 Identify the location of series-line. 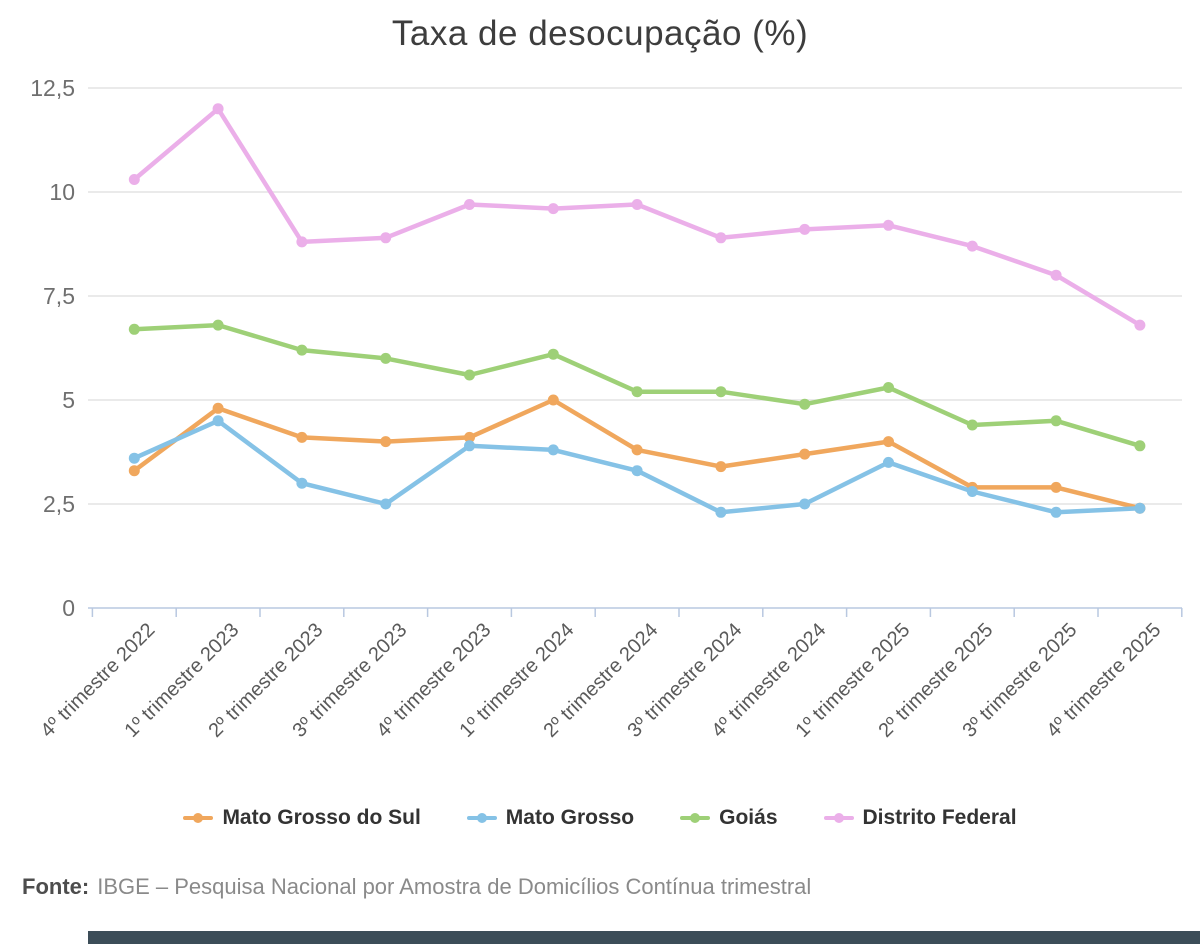
(637, 385).